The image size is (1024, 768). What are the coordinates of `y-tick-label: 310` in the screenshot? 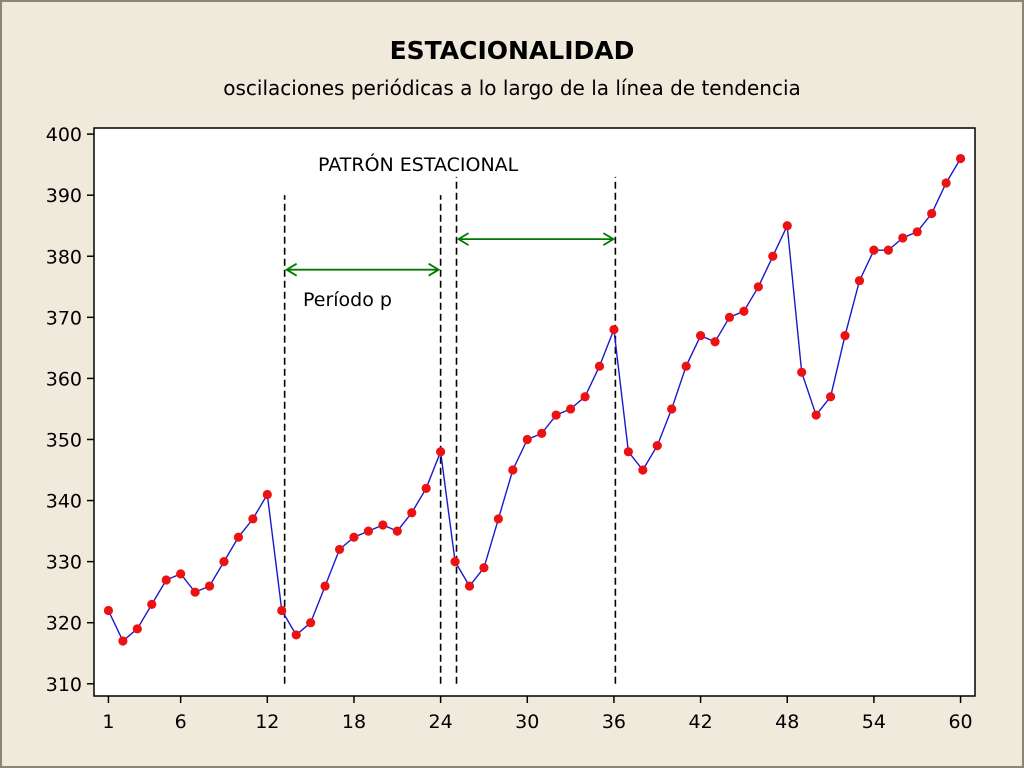 It's located at (64, 685).